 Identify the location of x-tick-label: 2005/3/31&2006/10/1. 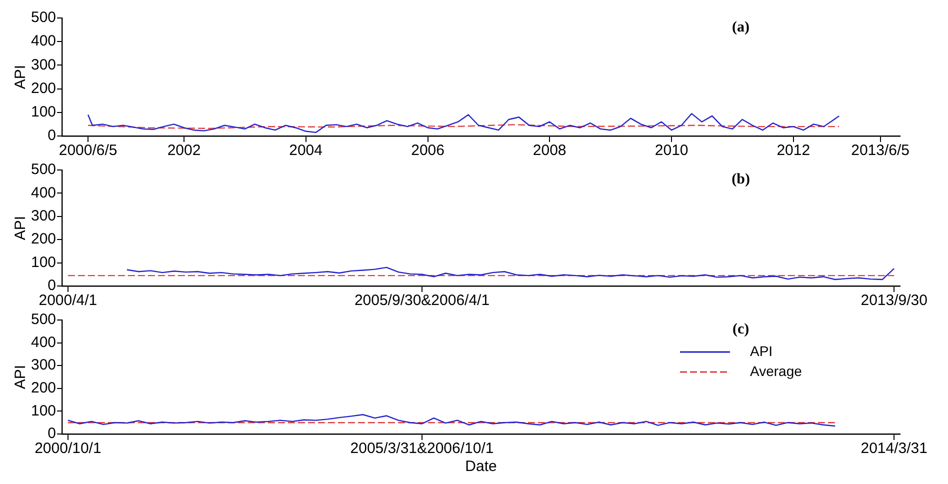
(422, 449).